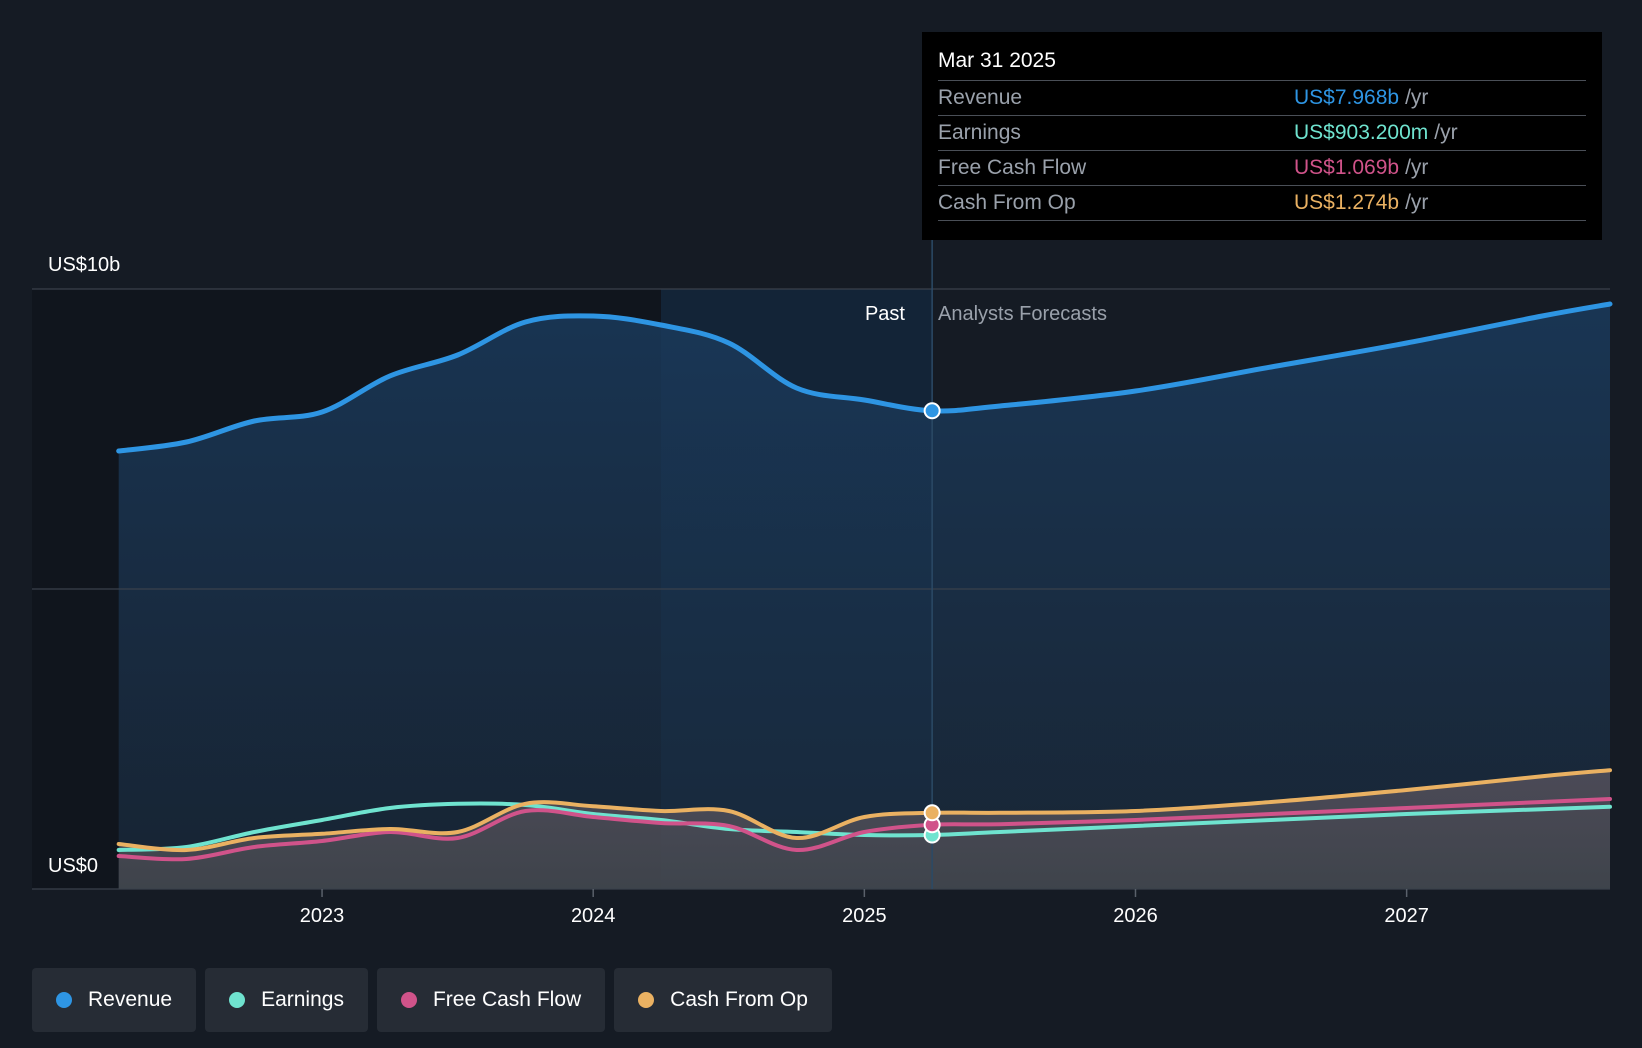 Image resolution: width=1642 pixels, height=1048 pixels. What do you see at coordinates (864, 377) in the screenshot?
I see `revenue-line` at bounding box center [864, 377].